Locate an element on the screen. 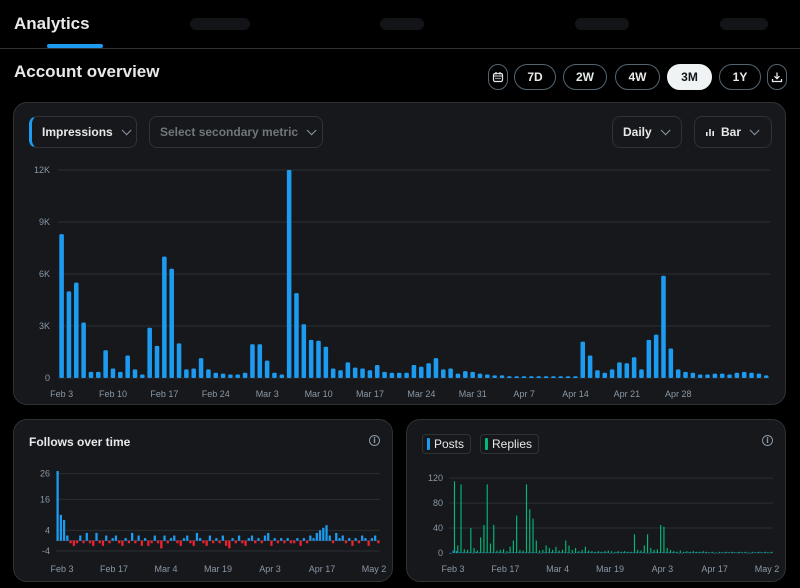 The image size is (800, 588). y-tick-label: 3K is located at coordinates (44, 326).